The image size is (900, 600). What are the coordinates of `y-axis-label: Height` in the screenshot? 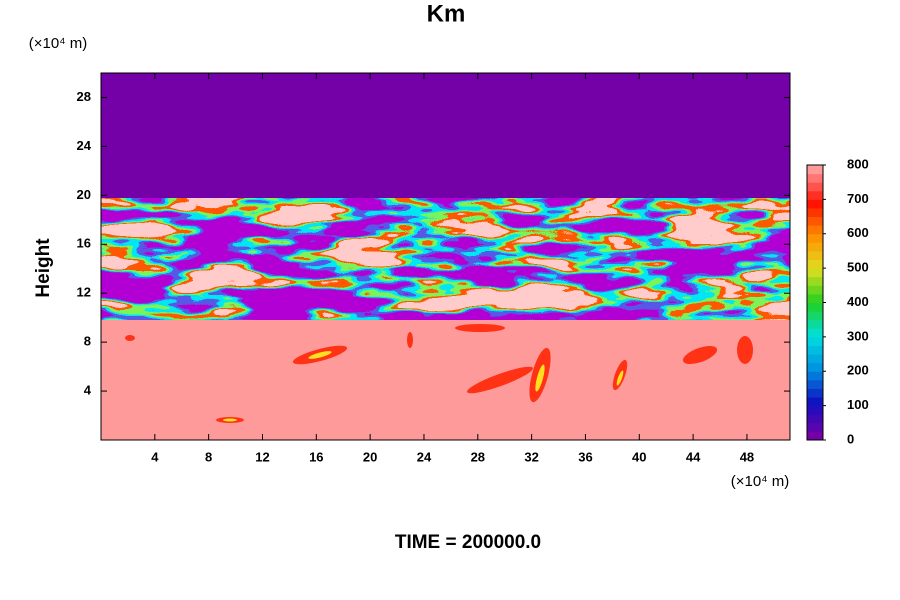 It's located at (43, 268).